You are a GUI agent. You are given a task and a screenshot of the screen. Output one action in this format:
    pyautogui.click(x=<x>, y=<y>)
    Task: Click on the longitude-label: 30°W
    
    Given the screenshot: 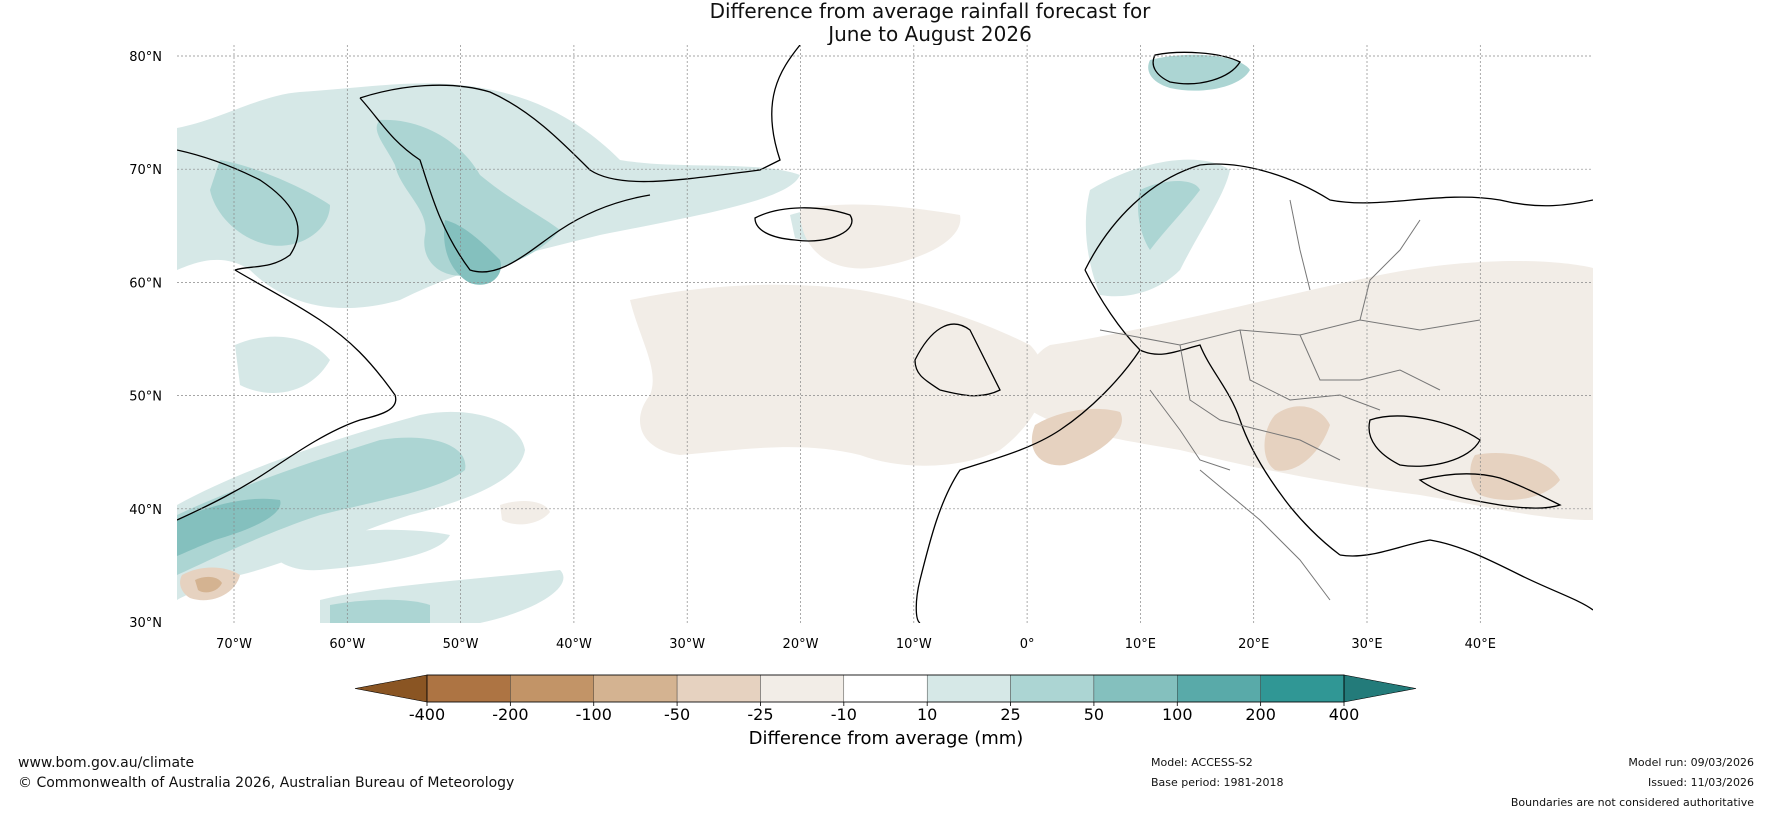 What is the action you would take?
    pyautogui.click(x=687, y=644)
    